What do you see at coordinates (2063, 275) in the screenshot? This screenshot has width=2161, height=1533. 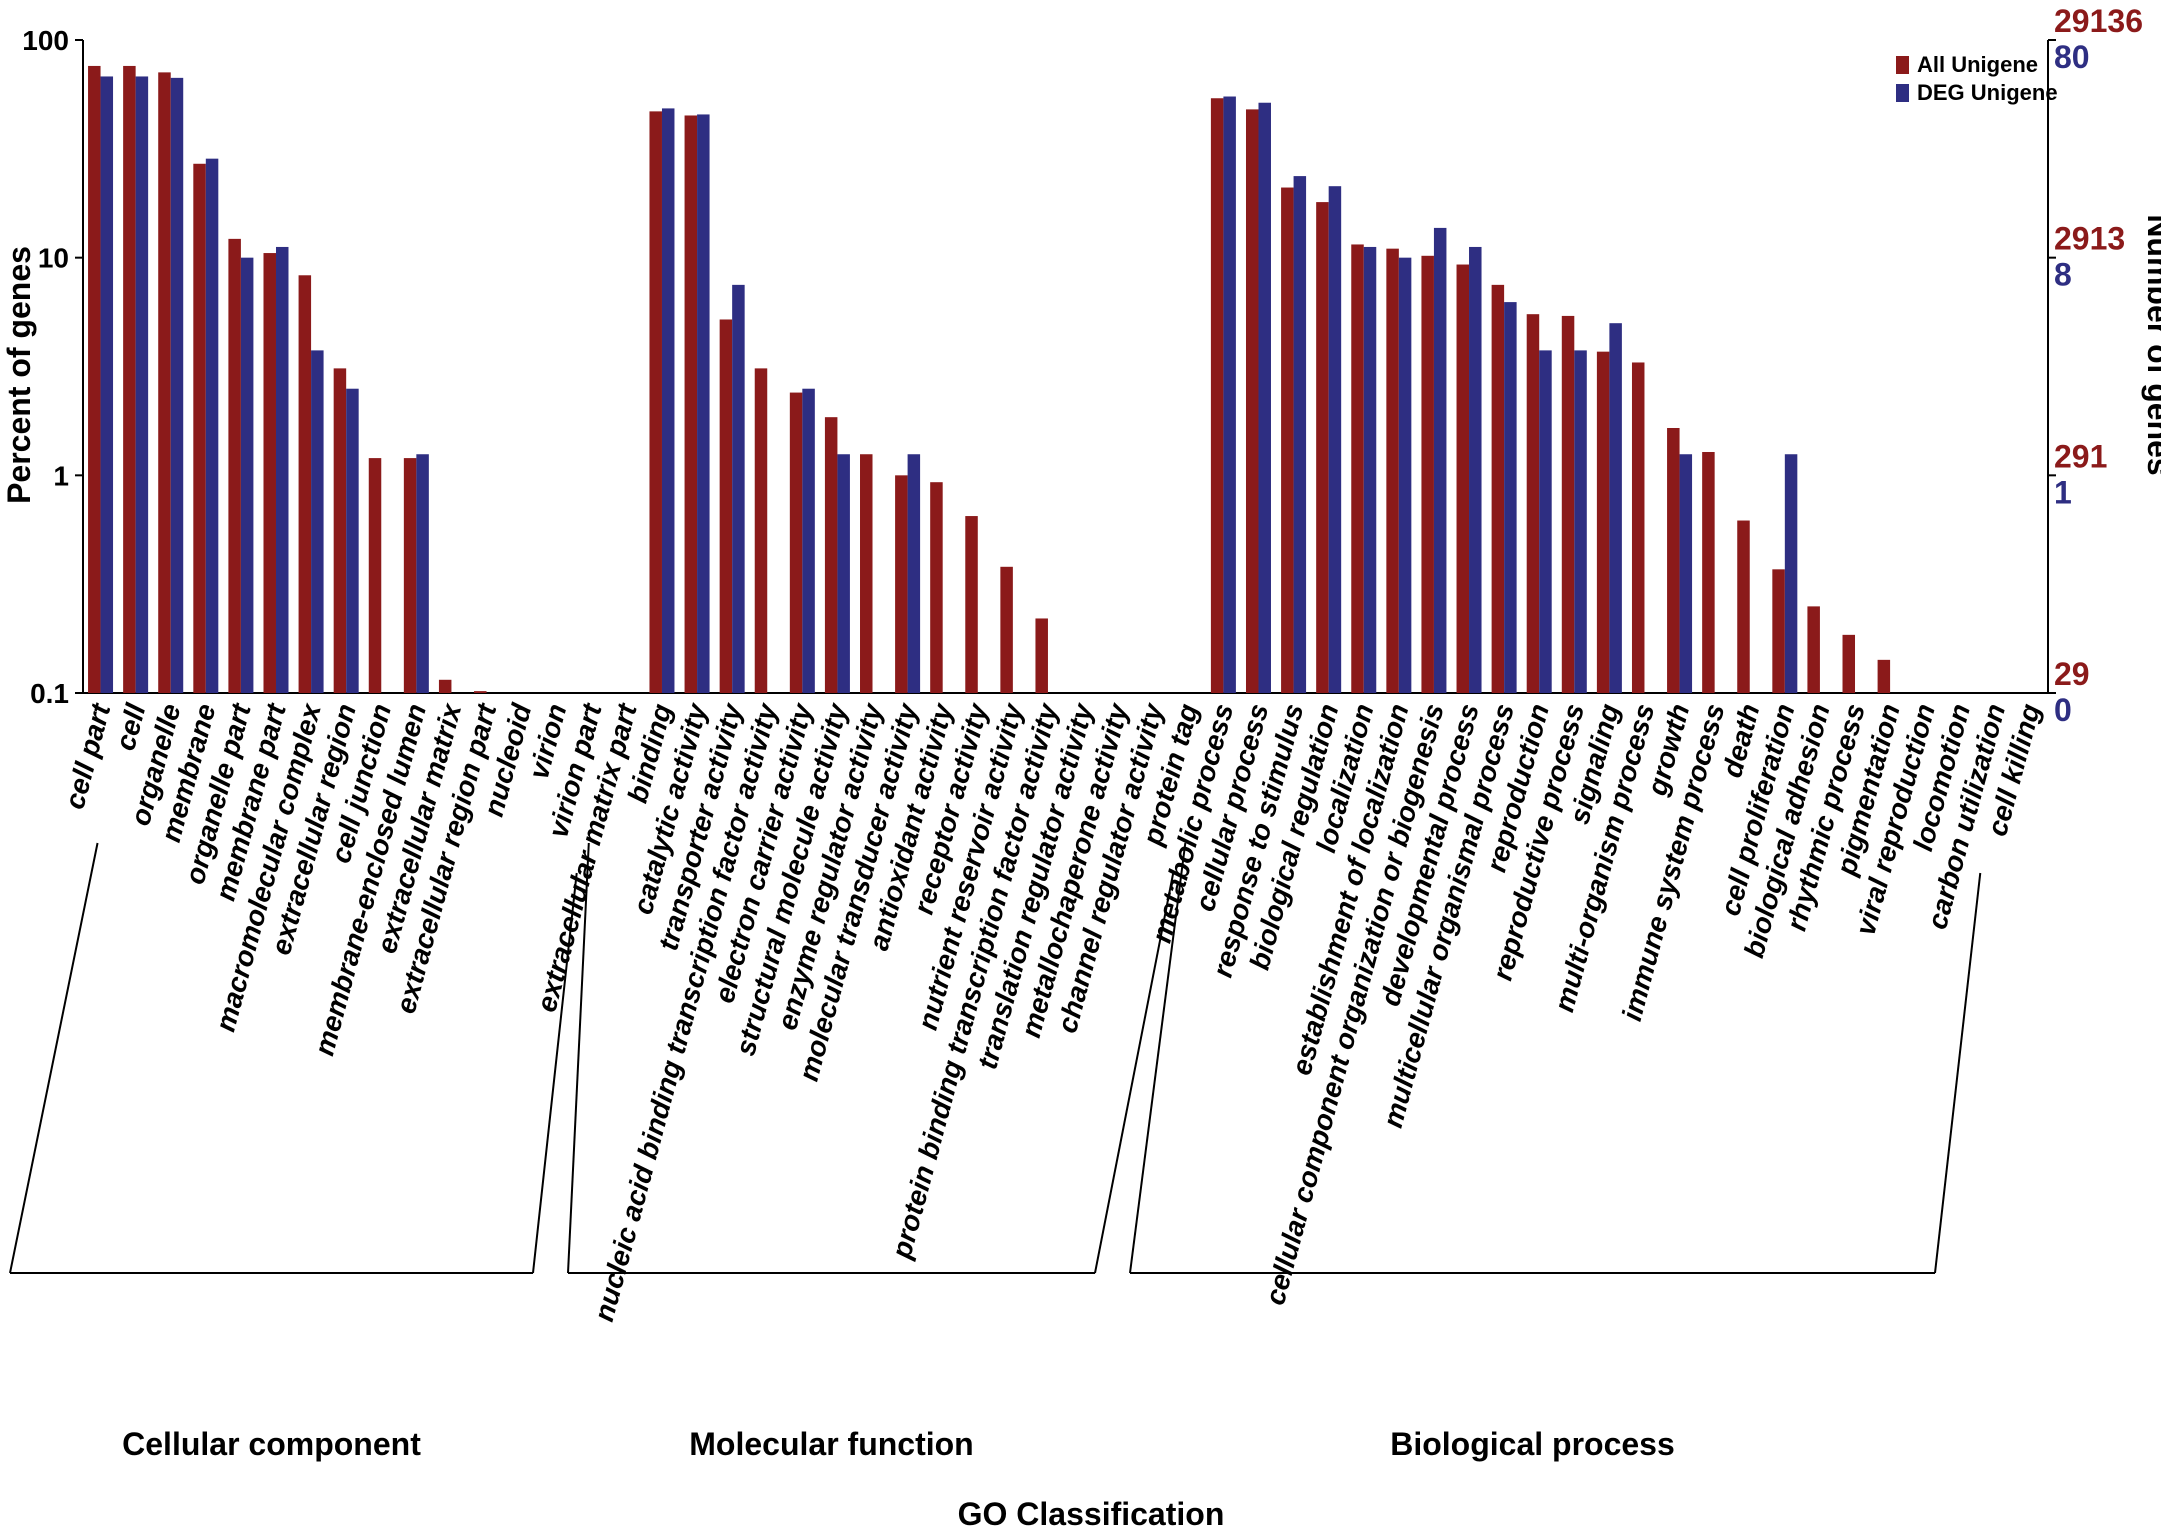 I see `right-tick-label-deg: 8` at bounding box center [2063, 275].